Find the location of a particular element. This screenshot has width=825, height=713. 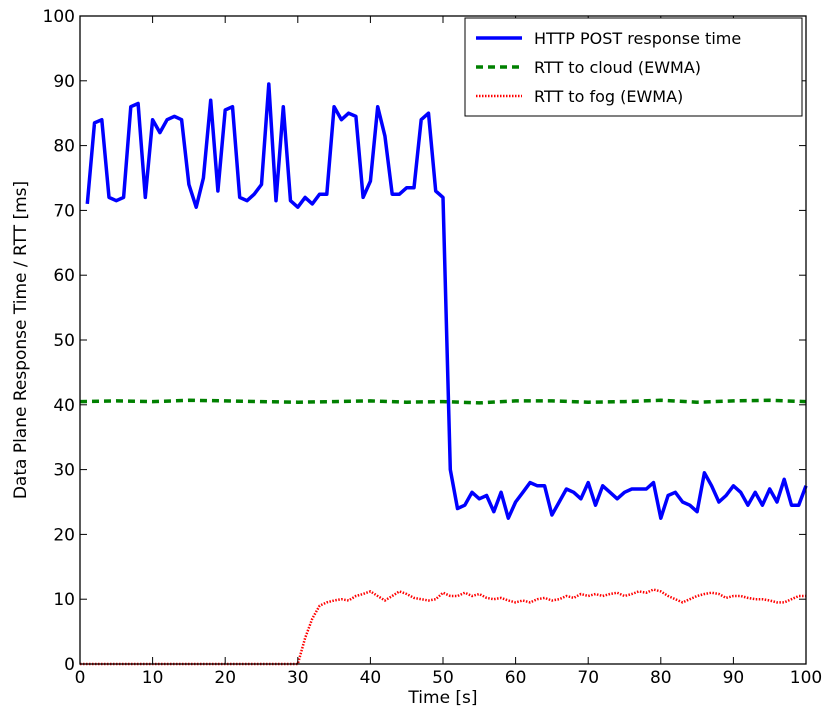

x-tick-label: 50 is located at coordinates (443, 678).